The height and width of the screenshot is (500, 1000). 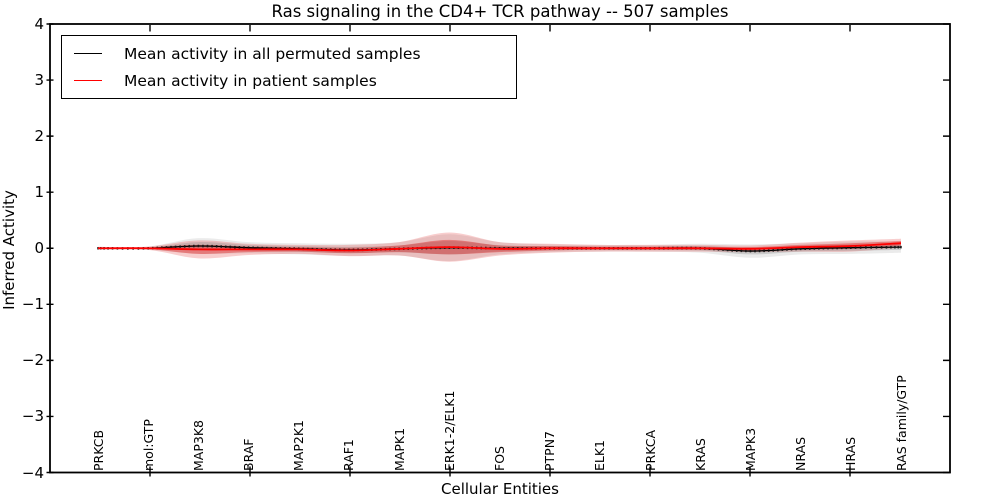 I want to click on legend-entry-patient: Mean activity in patient samples, so click(x=295, y=80).